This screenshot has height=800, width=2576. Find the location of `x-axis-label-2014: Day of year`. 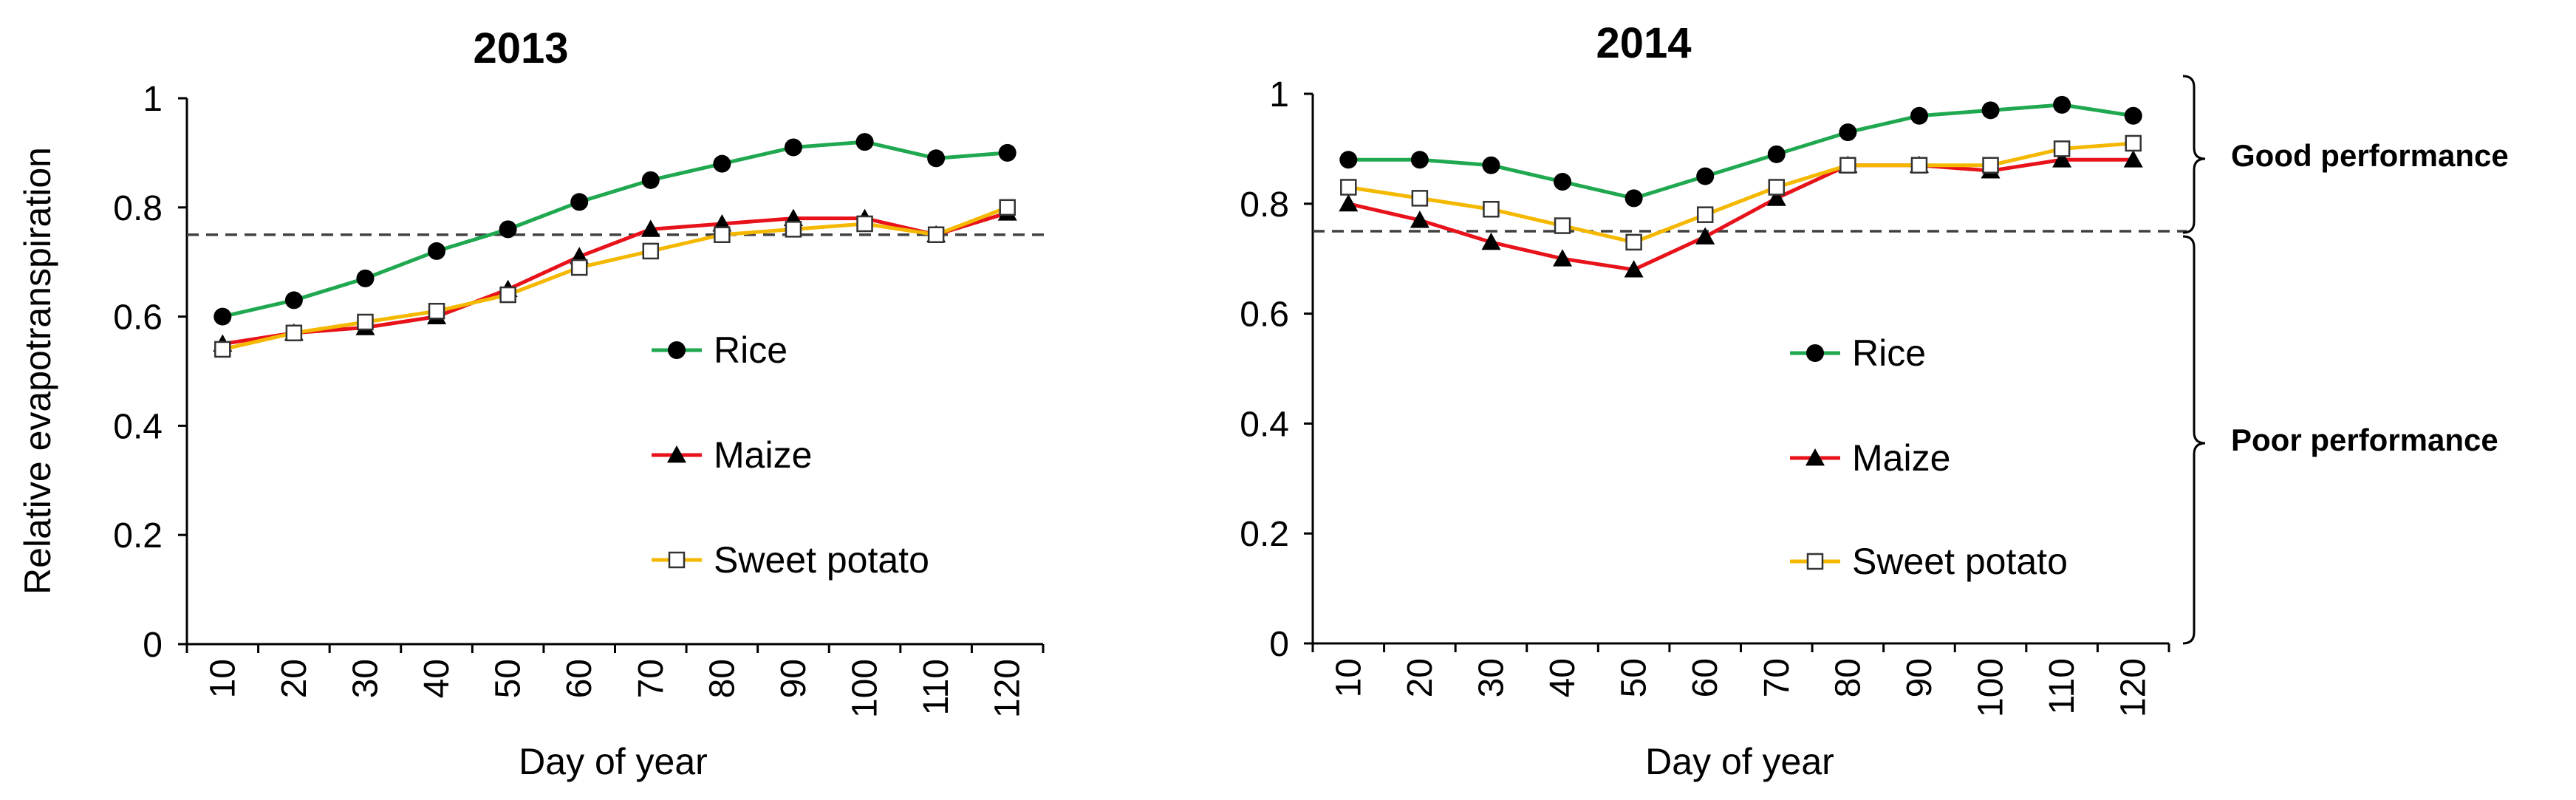

x-axis-label-2014: Day of year is located at coordinates (1739, 762).